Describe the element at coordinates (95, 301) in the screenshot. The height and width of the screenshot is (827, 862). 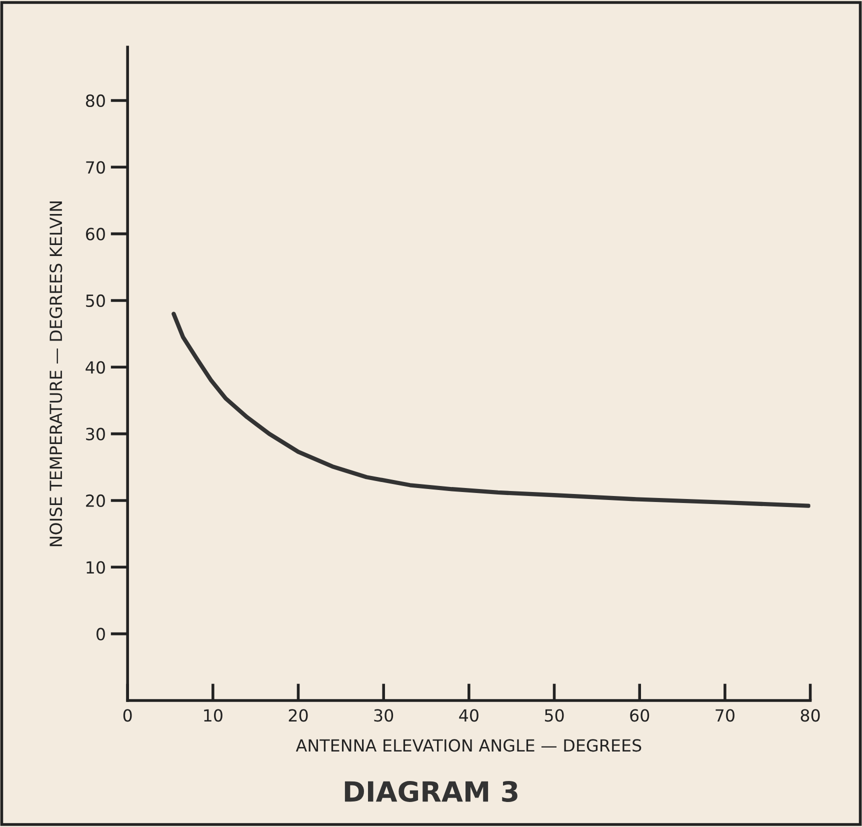
I see `y-tick-label: 50` at that location.